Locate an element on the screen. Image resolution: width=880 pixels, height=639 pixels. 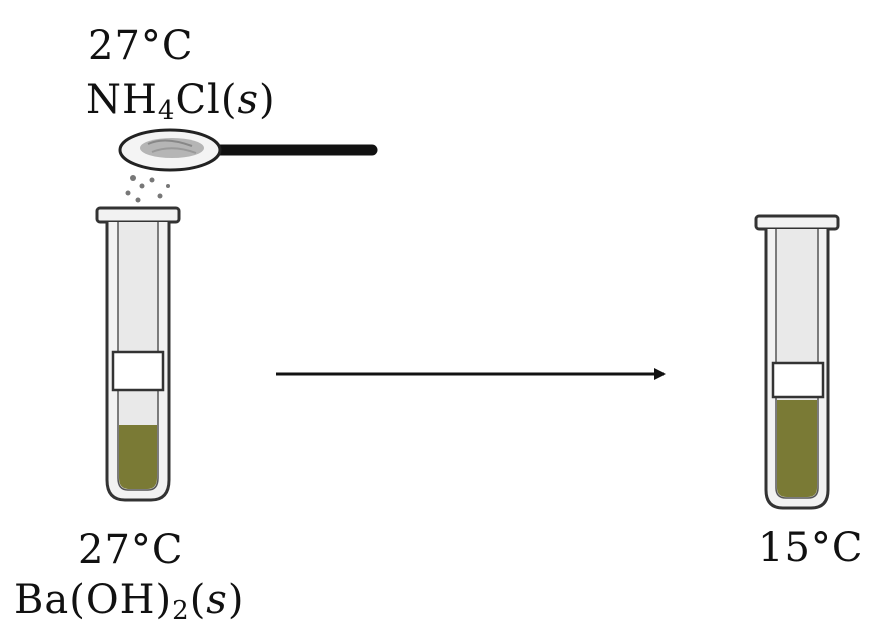
baoh2-close: ) is located at coordinates (236, 600).